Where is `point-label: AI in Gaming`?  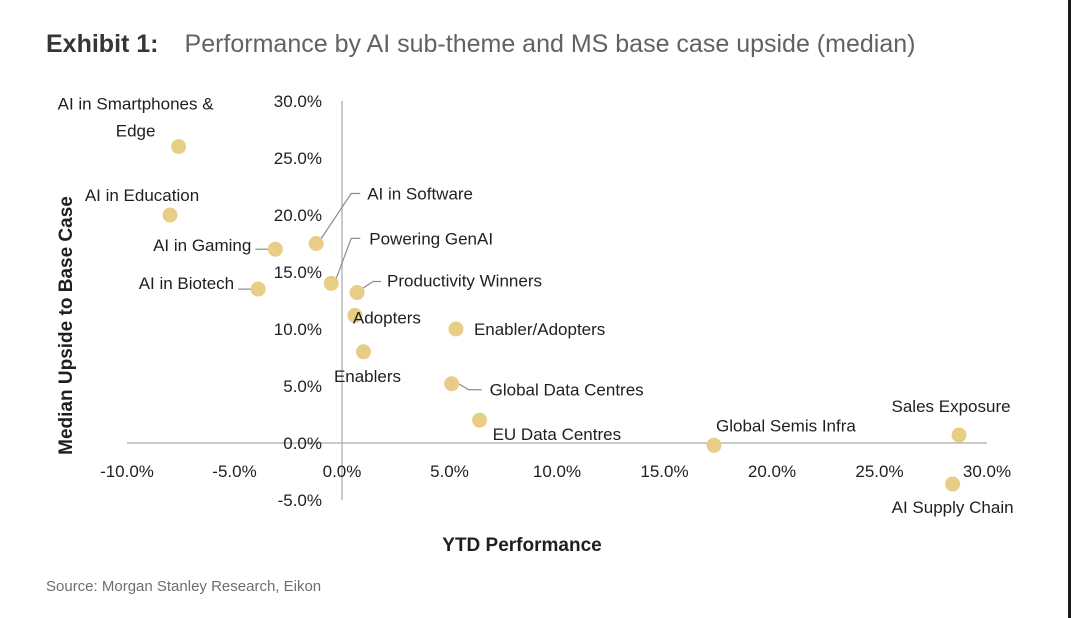 point-label: AI in Gaming is located at coordinates (202, 245).